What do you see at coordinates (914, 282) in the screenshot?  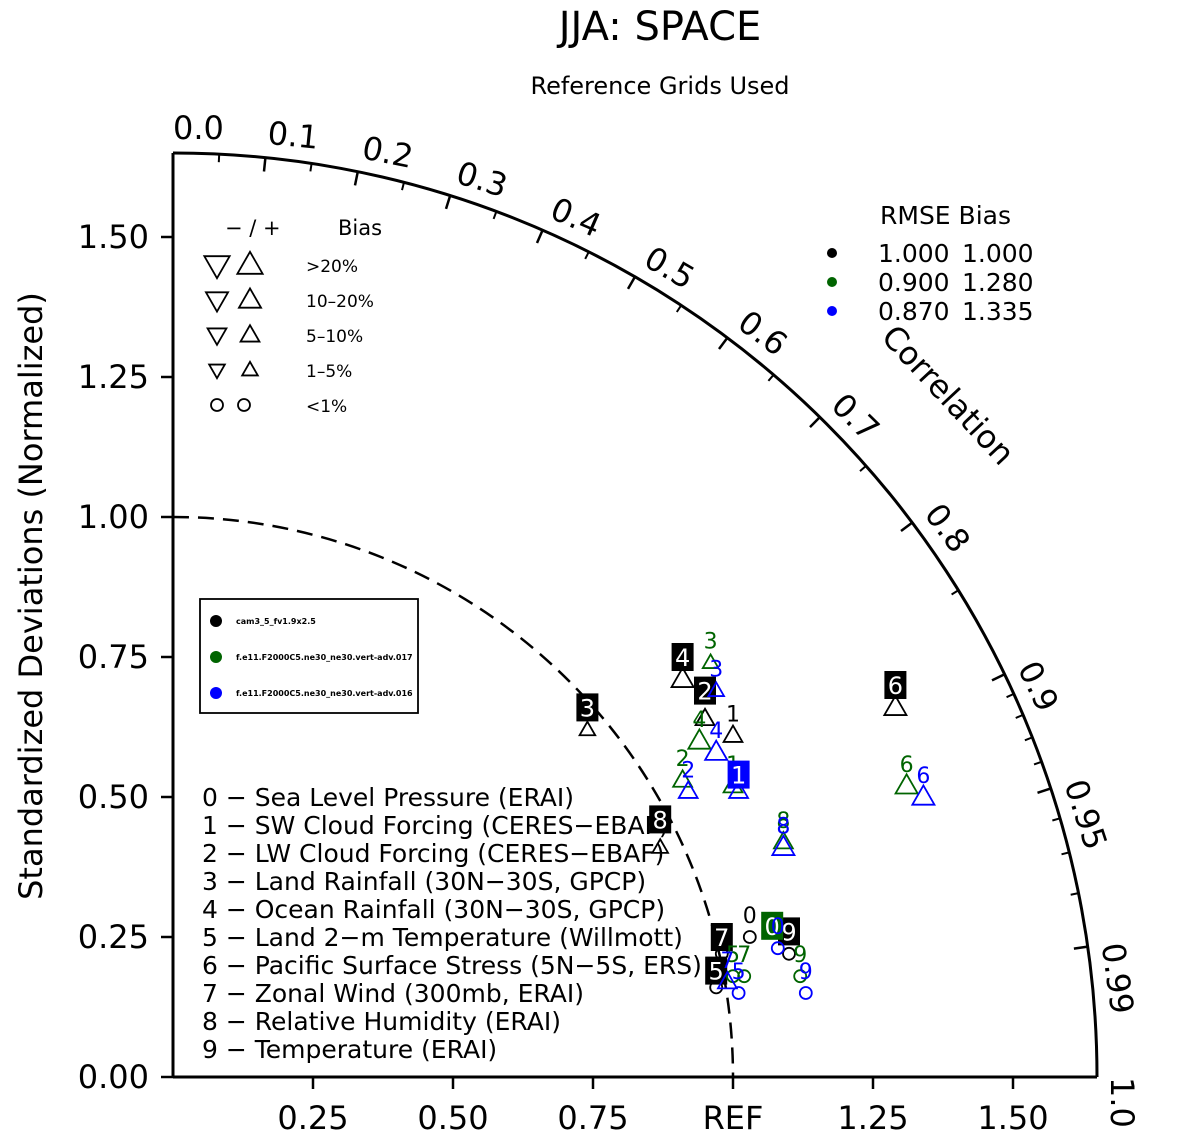 I see `stats-legend-rmse: 0.900` at bounding box center [914, 282].